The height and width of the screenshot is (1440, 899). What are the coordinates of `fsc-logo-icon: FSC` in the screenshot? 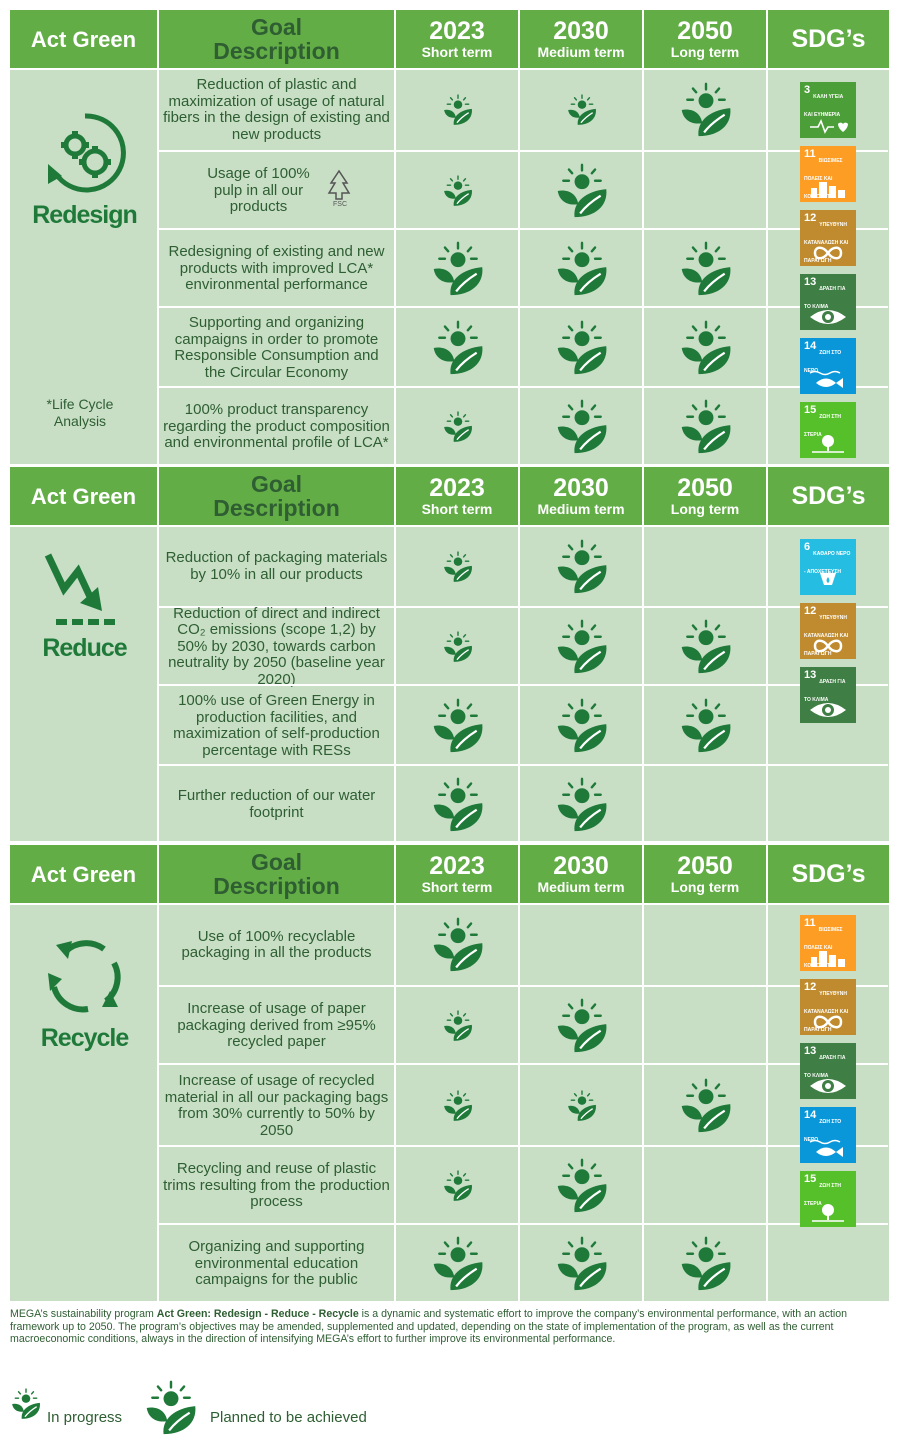 It's located at (337, 191).